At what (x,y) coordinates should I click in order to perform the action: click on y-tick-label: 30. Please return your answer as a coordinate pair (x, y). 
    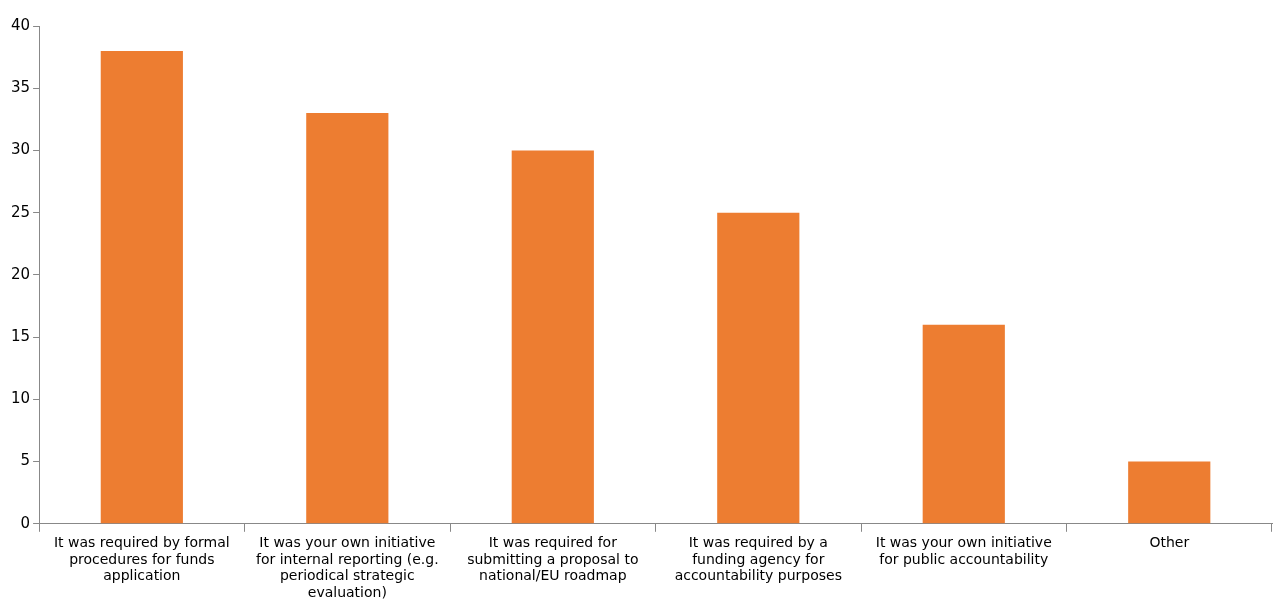
    Looking at the image, I should click on (20, 149).